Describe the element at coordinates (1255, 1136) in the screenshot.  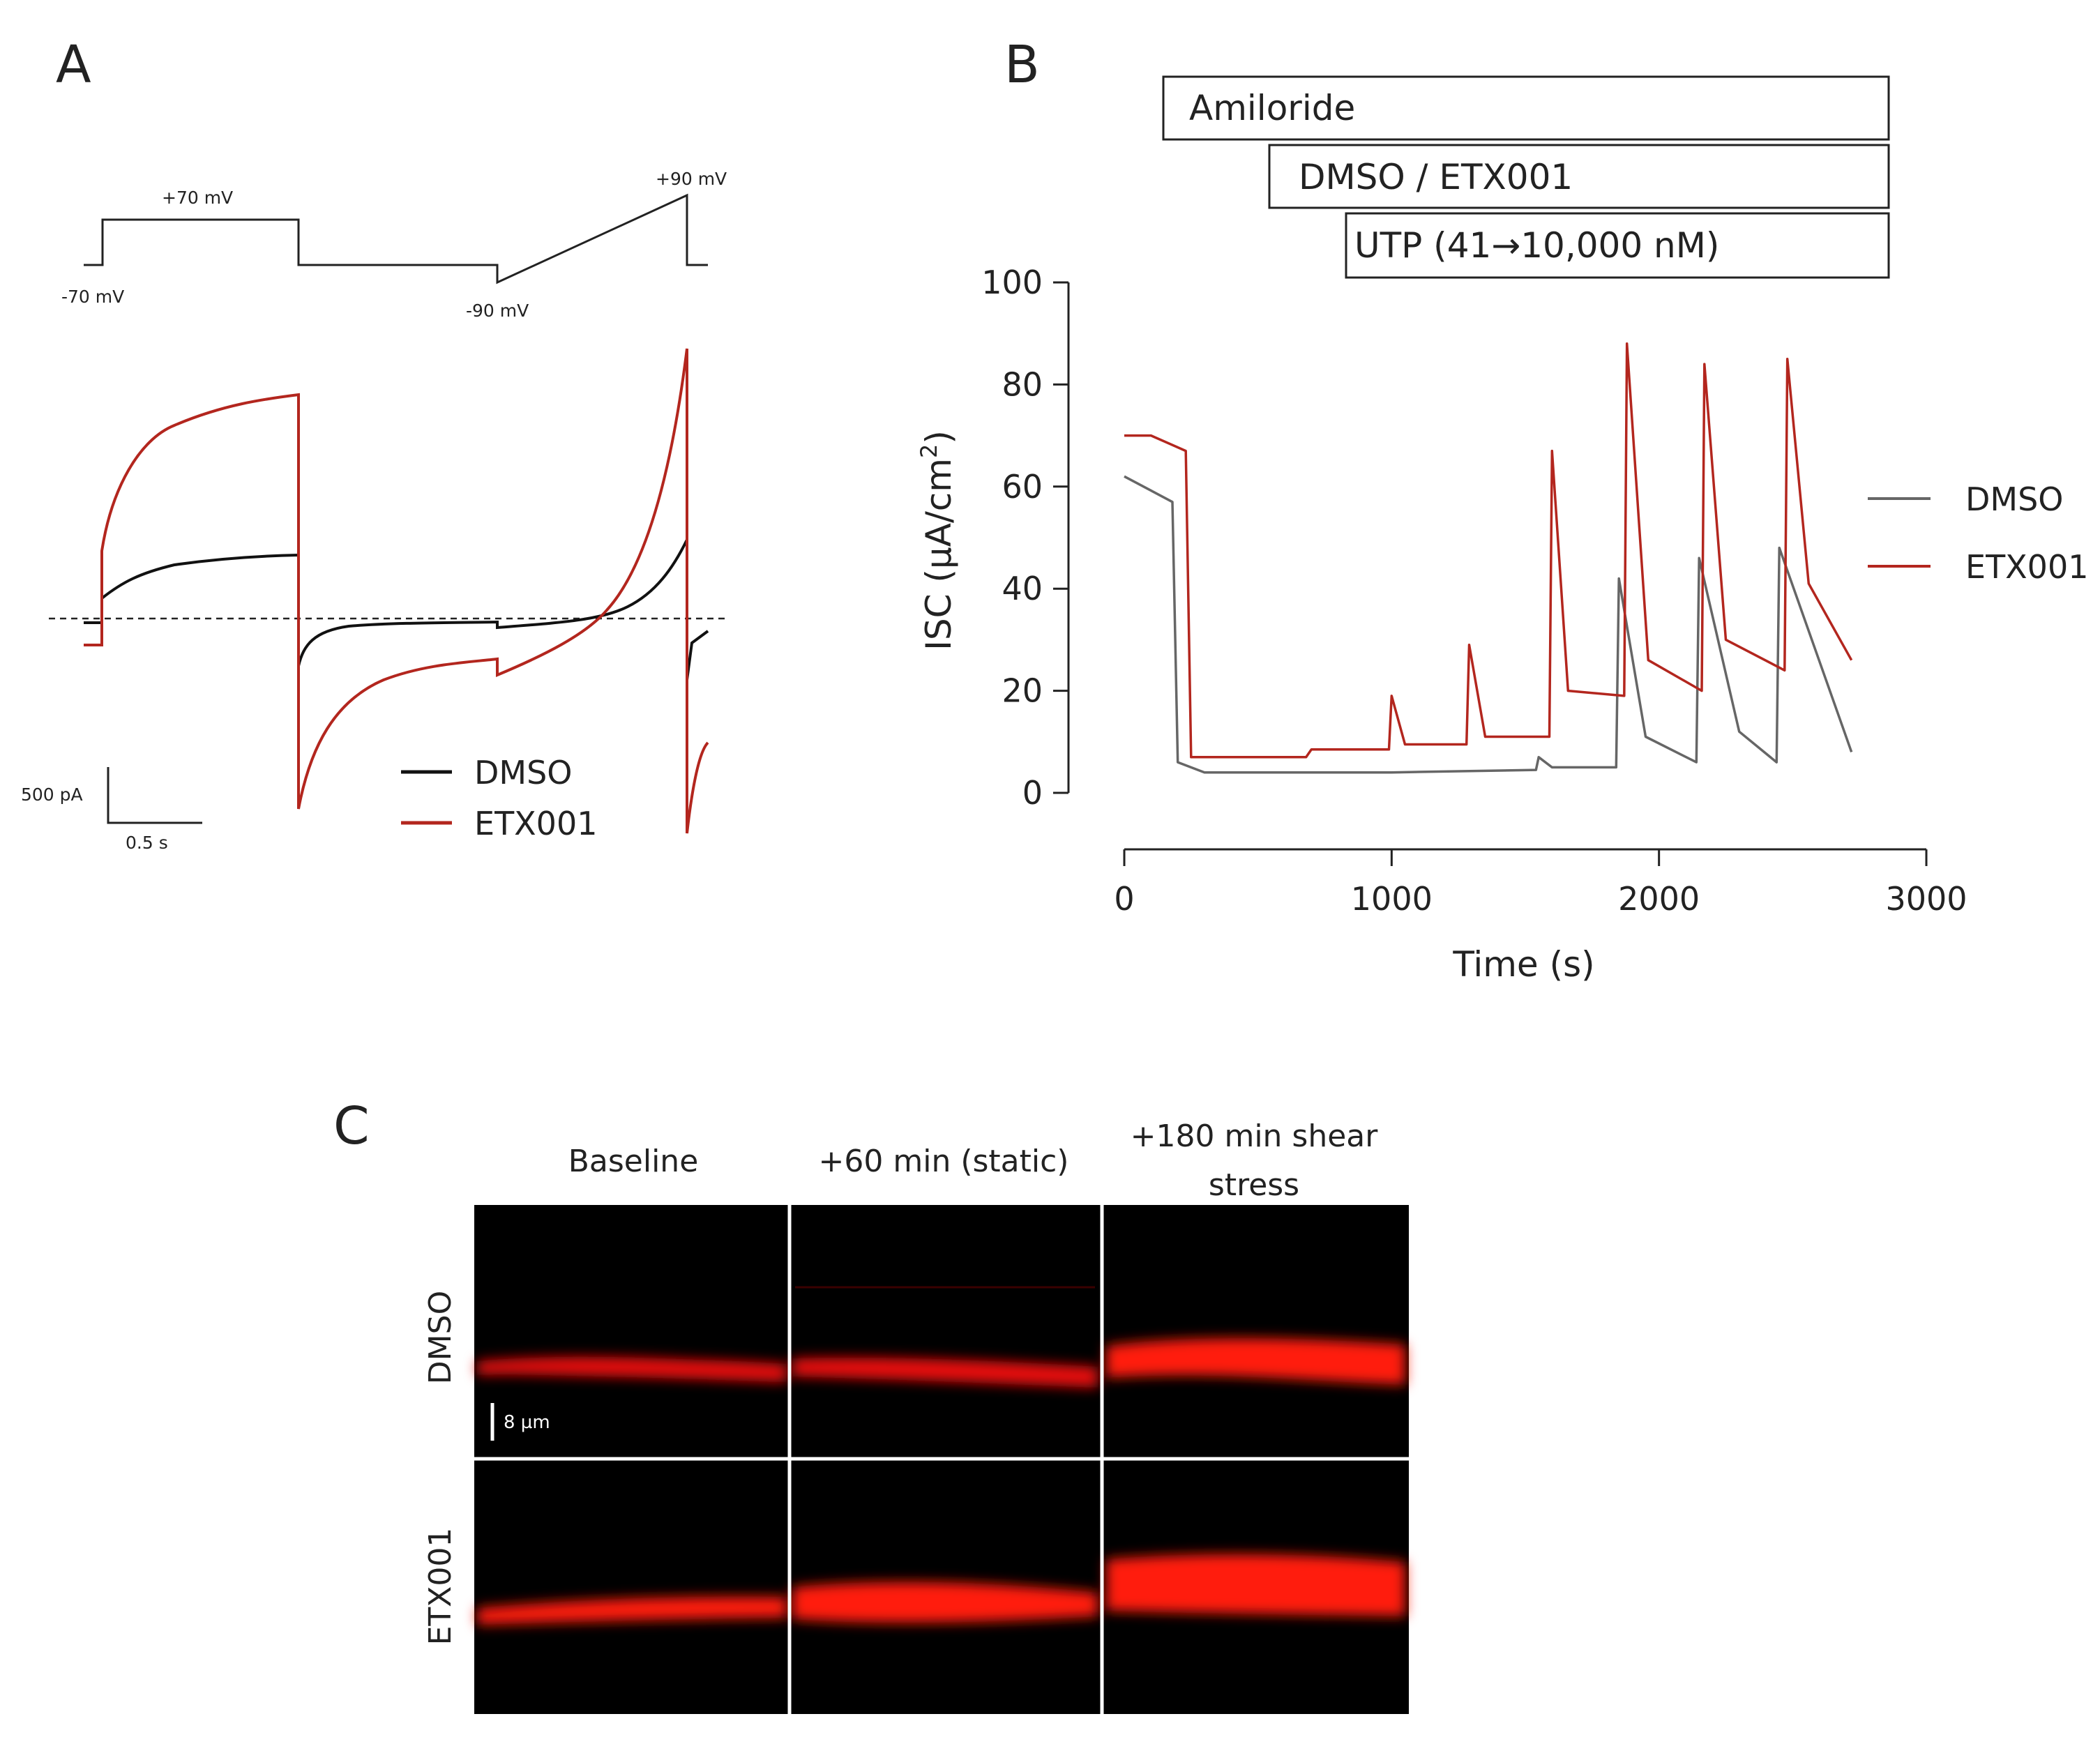
I see `column-label-180min-line1: +180 min shear` at that location.